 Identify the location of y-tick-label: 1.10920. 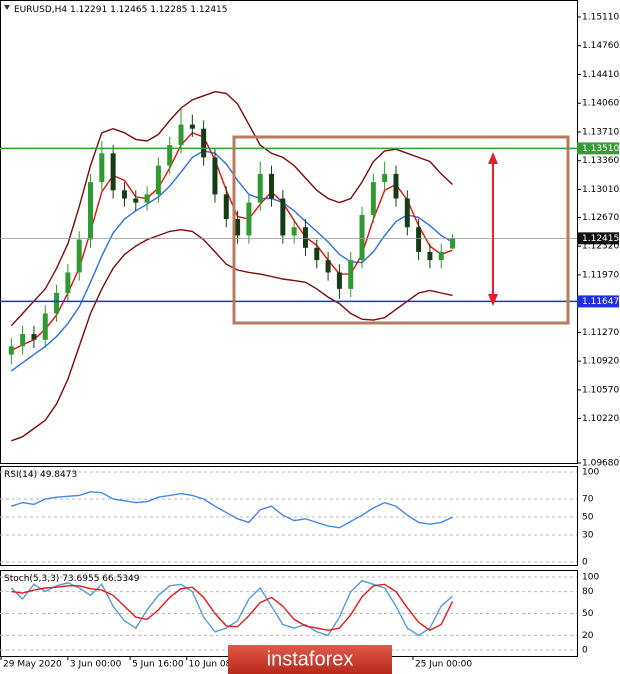
(600, 362).